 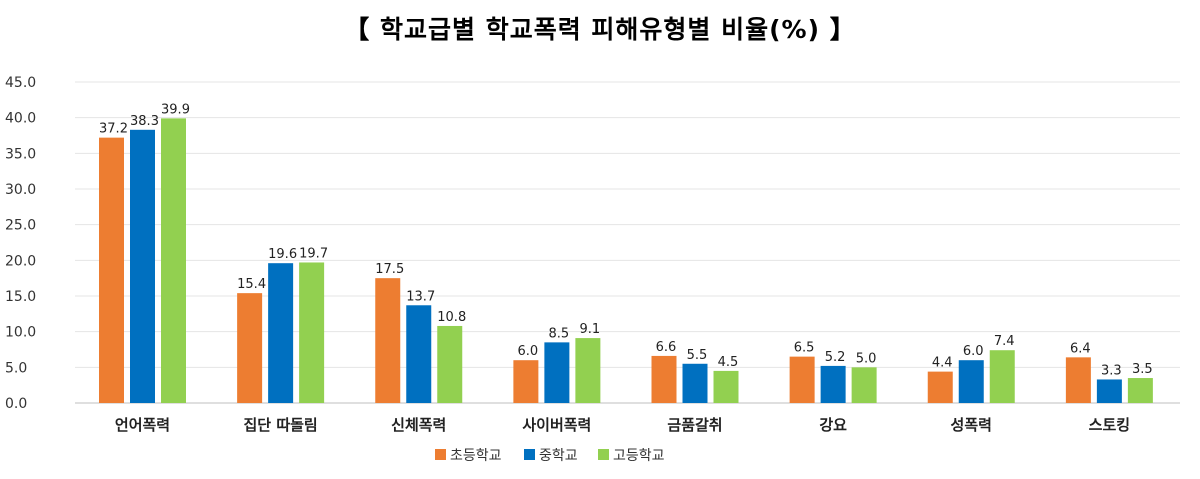 I want to click on data-label: 5.2, so click(x=835, y=357).